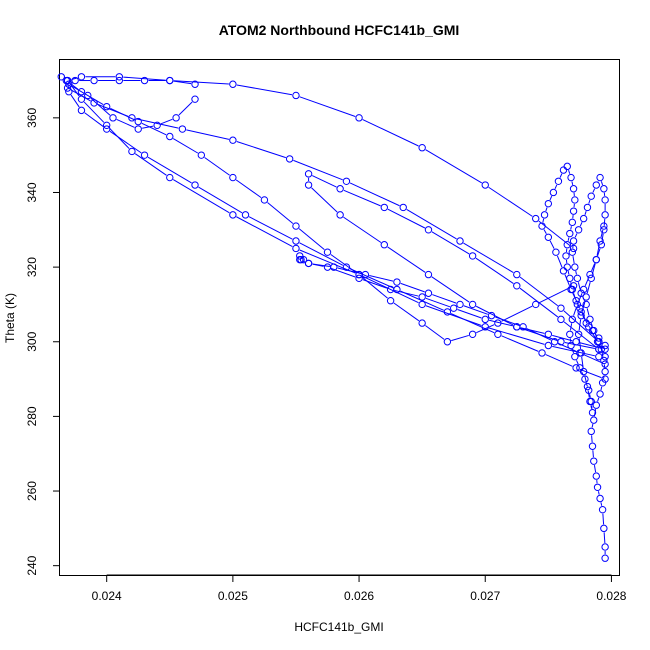 The height and width of the screenshot is (650, 650). What do you see at coordinates (32, 192) in the screenshot?
I see `y-tick-label: 340` at bounding box center [32, 192].